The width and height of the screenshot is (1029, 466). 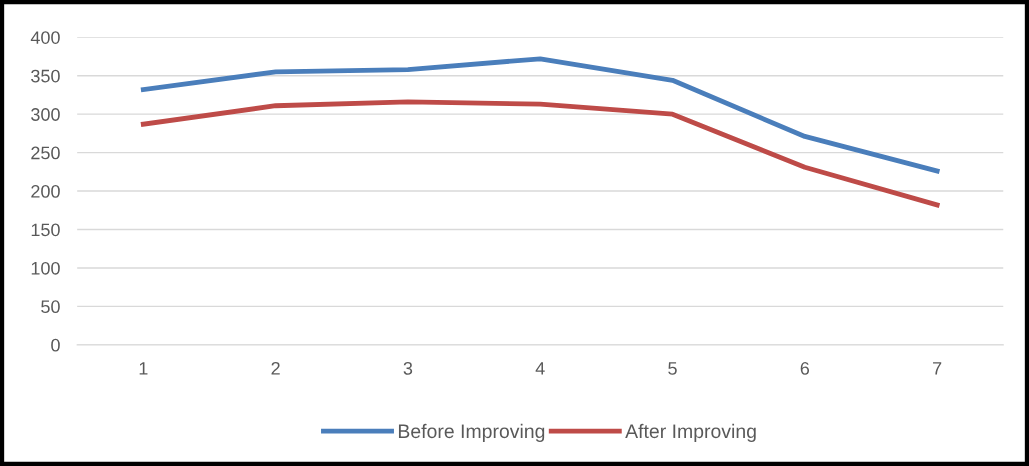 I want to click on y-tick-label: 50, so click(x=50, y=307).